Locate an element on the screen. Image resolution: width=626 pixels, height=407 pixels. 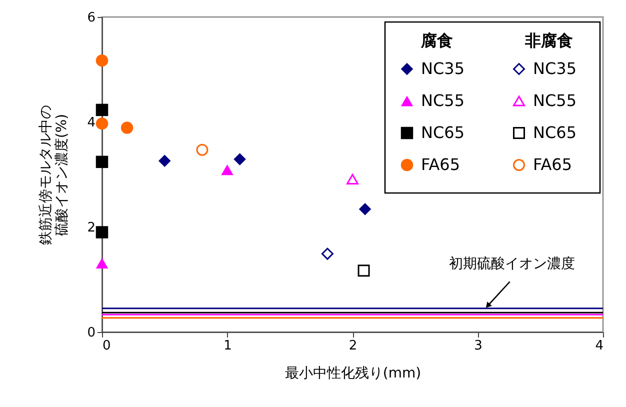
y-tick-label: 0 is located at coordinates (91, 333).